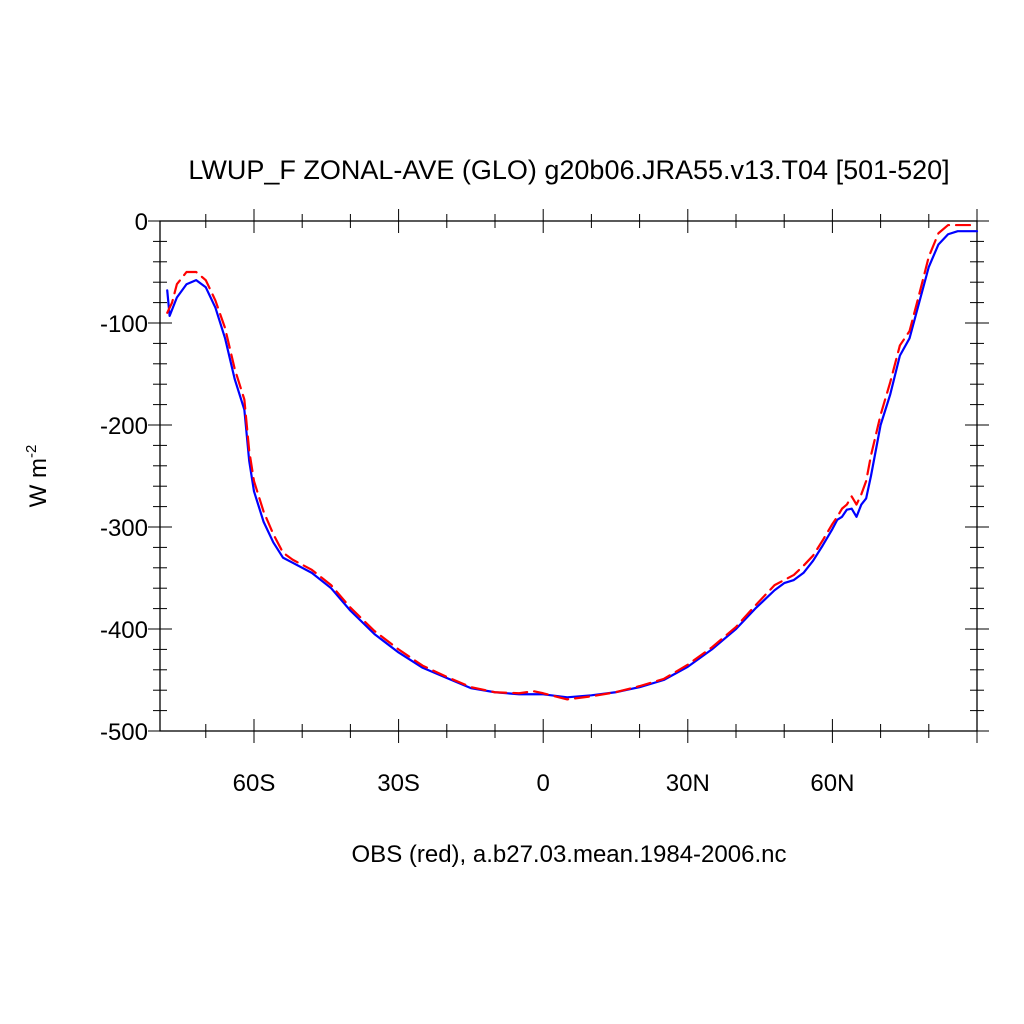 This screenshot has width=1024, height=1024. Describe the element at coordinates (569, 854) in the screenshot. I see `x-axis-label: OBS (red), a.b27.03.mean.1984-2006.nc` at that location.